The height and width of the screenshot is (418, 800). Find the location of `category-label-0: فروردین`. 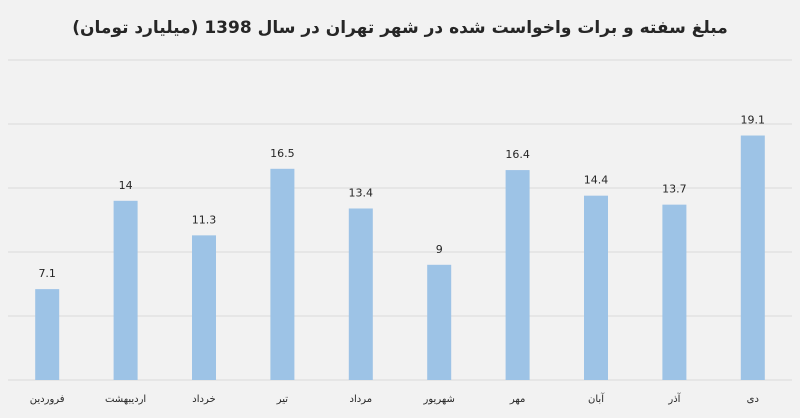

category-label-0: فروردین is located at coordinates (47, 399).